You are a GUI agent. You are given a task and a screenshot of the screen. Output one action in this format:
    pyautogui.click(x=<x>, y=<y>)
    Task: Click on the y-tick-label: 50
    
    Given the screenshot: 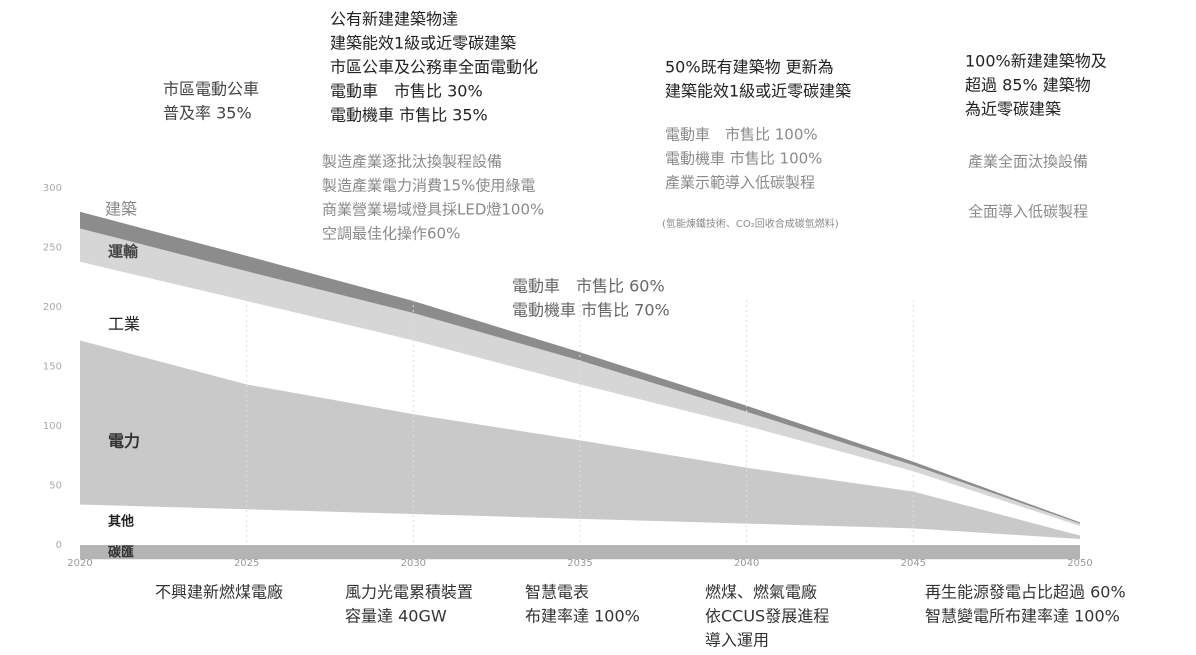 What is the action you would take?
    pyautogui.click(x=55, y=486)
    